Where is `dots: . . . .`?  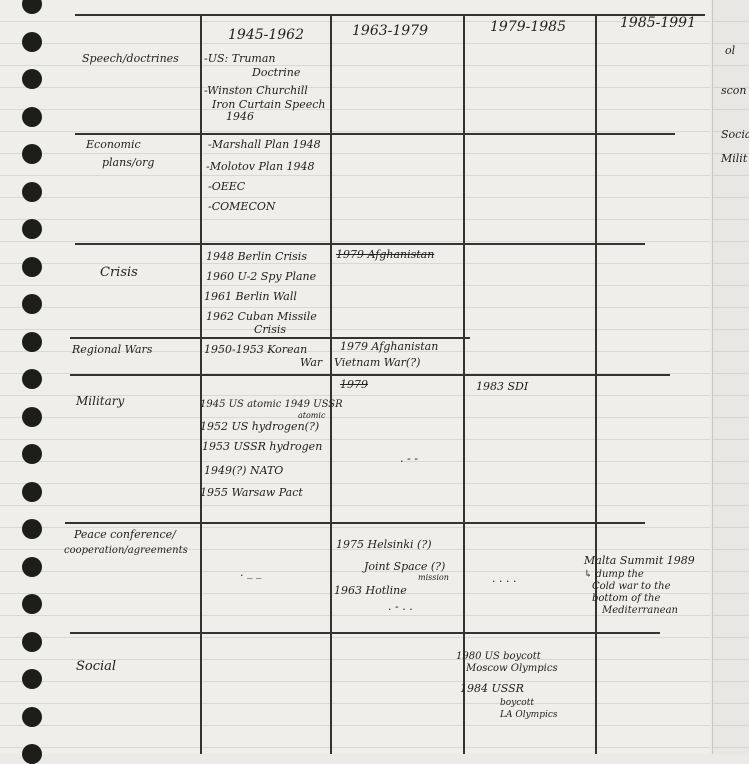 dots: . . . . is located at coordinates (504, 578).